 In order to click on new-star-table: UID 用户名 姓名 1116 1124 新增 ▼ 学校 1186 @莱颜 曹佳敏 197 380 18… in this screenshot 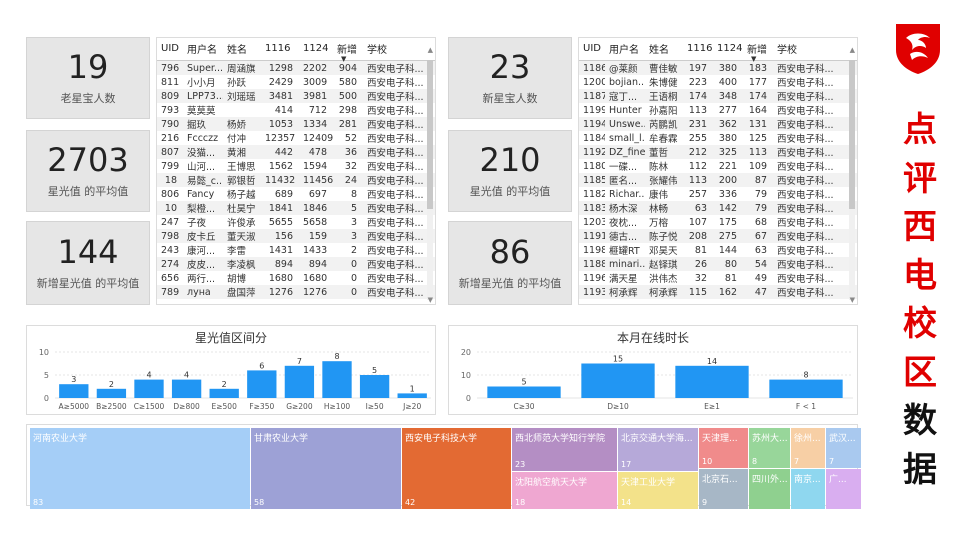, I will do `click(718, 171)`.